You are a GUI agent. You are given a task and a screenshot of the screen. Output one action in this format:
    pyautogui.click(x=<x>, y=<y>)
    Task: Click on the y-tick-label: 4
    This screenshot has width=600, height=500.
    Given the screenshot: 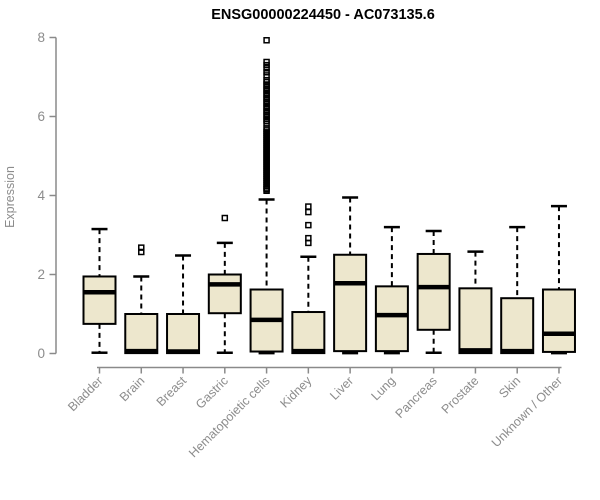 What is the action you would take?
    pyautogui.click(x=41, y=195)
    